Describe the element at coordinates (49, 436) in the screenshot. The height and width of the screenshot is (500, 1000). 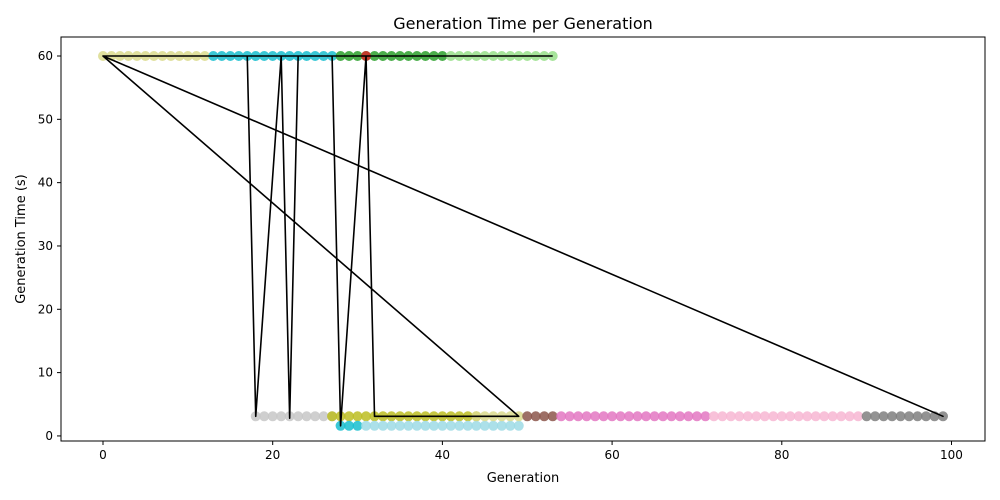
I see `y-tick-label: 0` at that location.